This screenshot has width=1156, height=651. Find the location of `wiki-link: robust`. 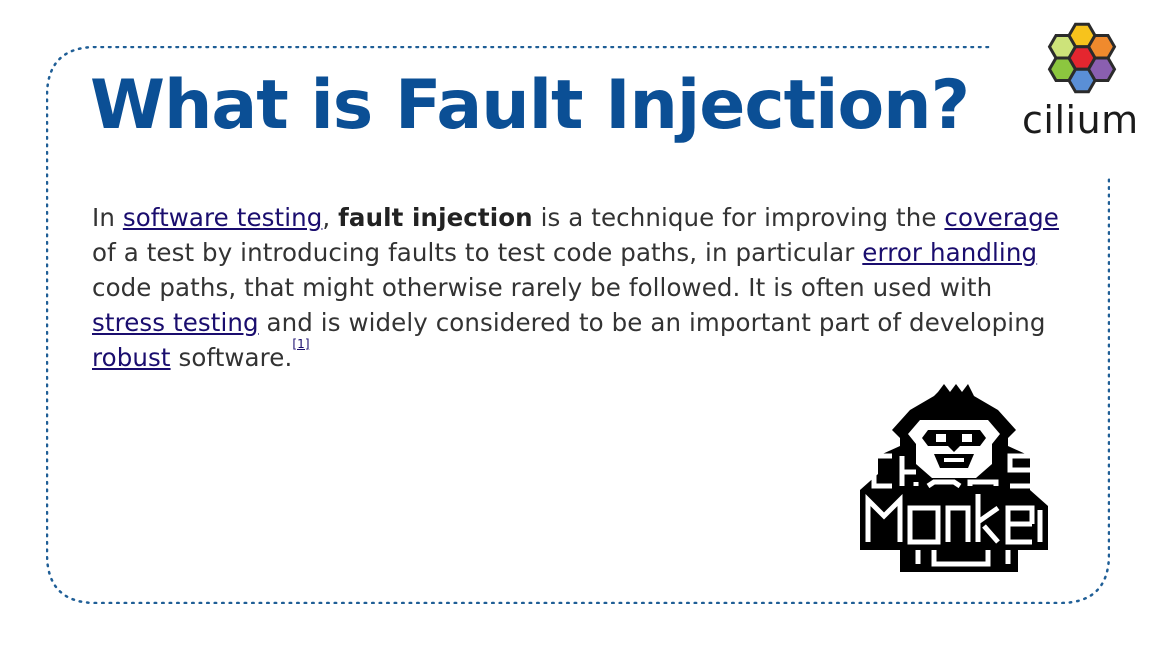

wiki-link: robust is located at coordinates (131, 357).